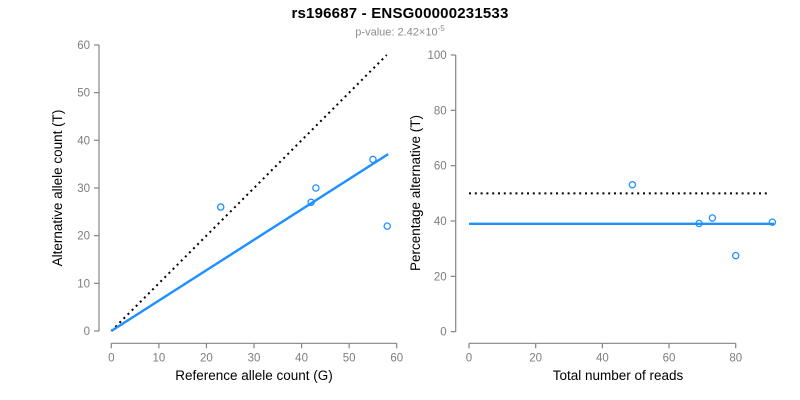 The height and width of the screenshot is (400, 800). I want to click on y-tick-label: 10, so click(83, 284).